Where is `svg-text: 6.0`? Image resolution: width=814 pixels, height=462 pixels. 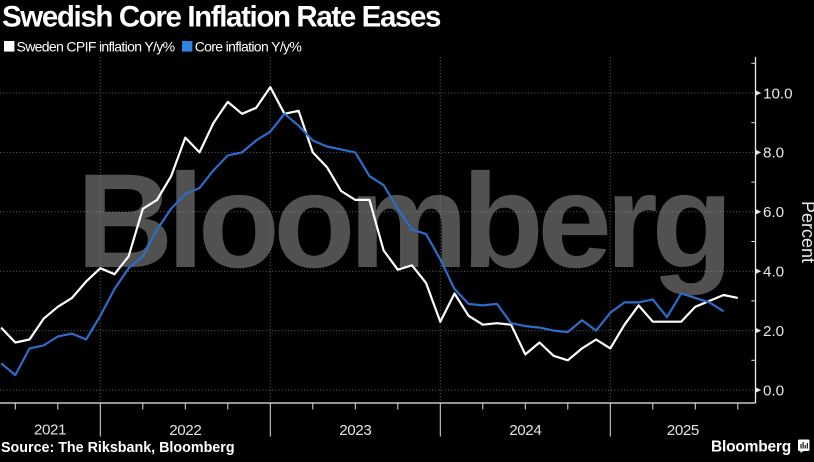 svg-text: 6.0 is located at coordinates (773, 212).